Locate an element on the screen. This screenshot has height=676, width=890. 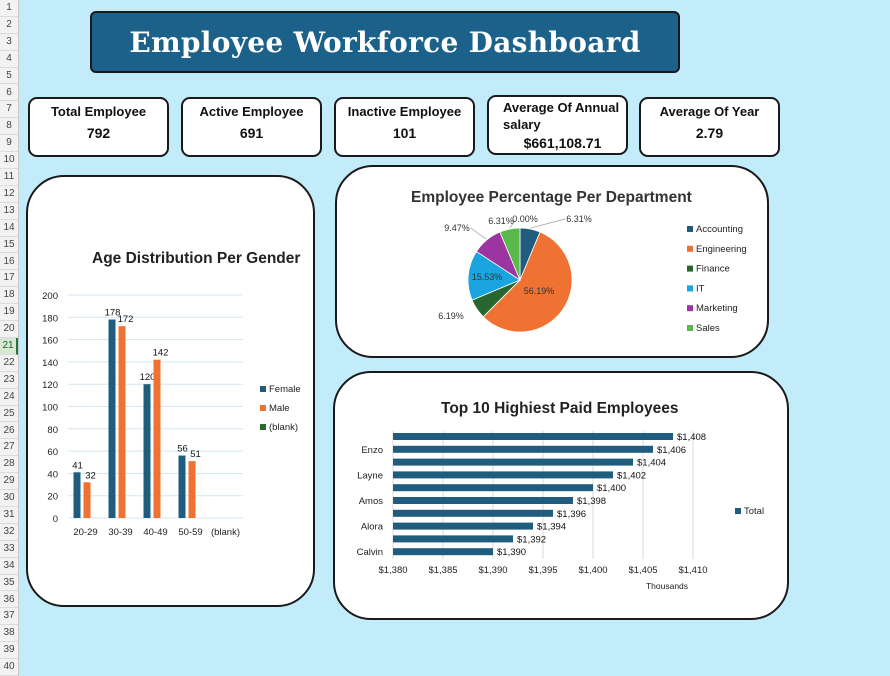
data-label: $1,408 is located at coordinates (691, 437).